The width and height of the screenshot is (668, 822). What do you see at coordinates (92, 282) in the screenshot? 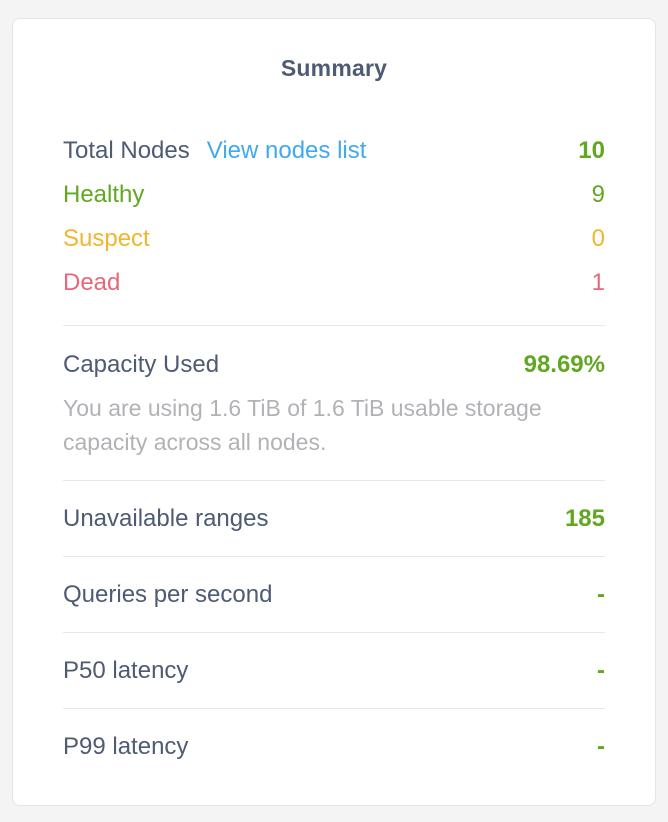
I see `dead-nodes-label: Dead` at bounding box center [92, 282].